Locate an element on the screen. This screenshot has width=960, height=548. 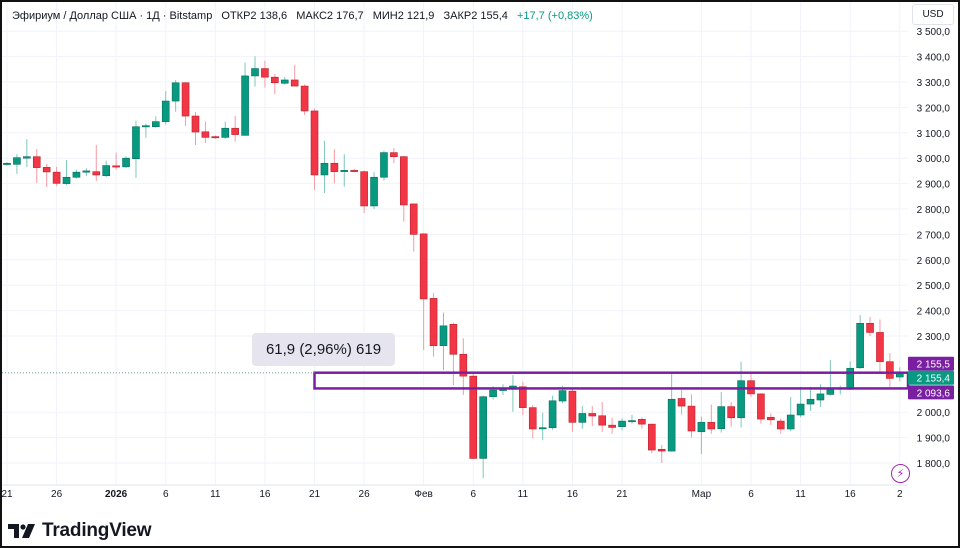
currency-button: USD is located at coordinates (933, 14).